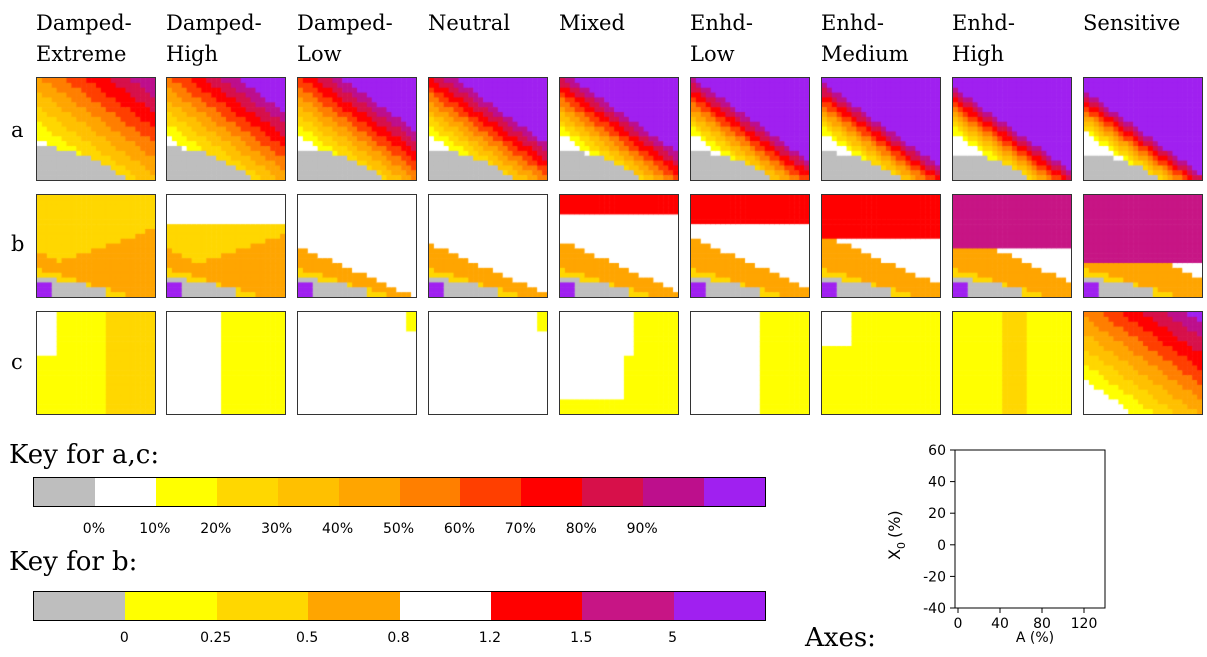 Image resolution: width=1207 pixels, height=657 pixels. Describe the element at coordinates (277, 529) in the screenshot. I see `colorbar-tick-label: 30%` at that location.